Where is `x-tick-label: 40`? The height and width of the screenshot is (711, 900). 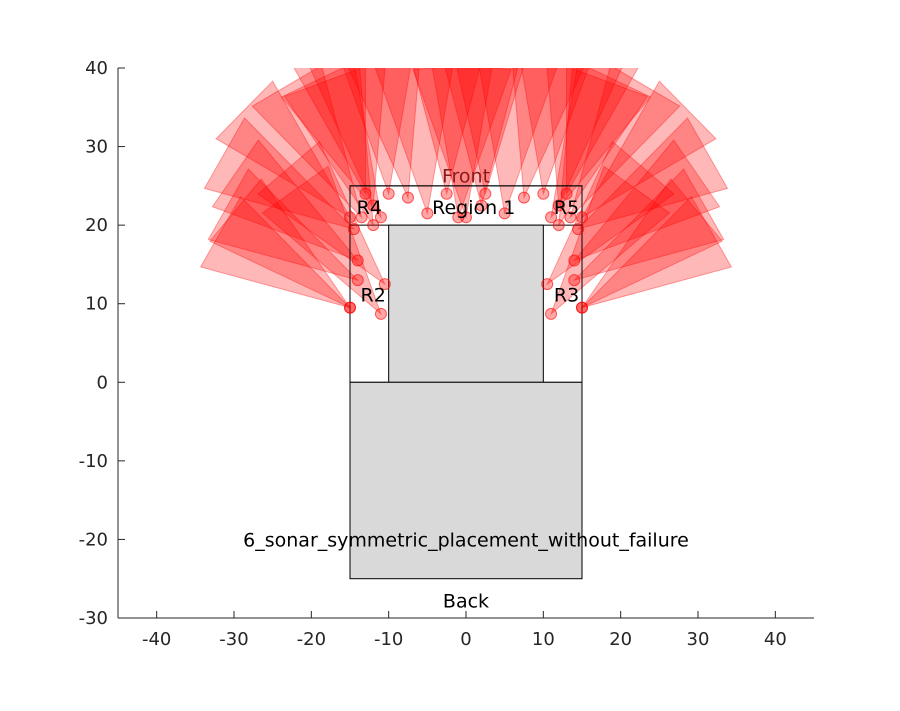
x-tick-label: 40 is located at coordinates (775, 639).